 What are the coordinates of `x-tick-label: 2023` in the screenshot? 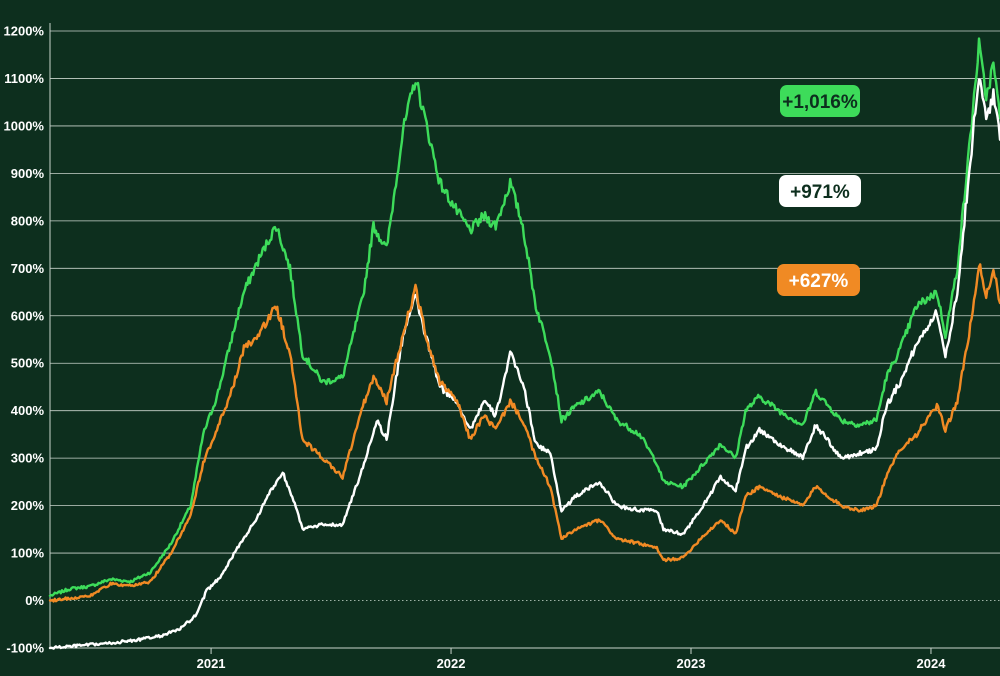 It's located at (691, 663).